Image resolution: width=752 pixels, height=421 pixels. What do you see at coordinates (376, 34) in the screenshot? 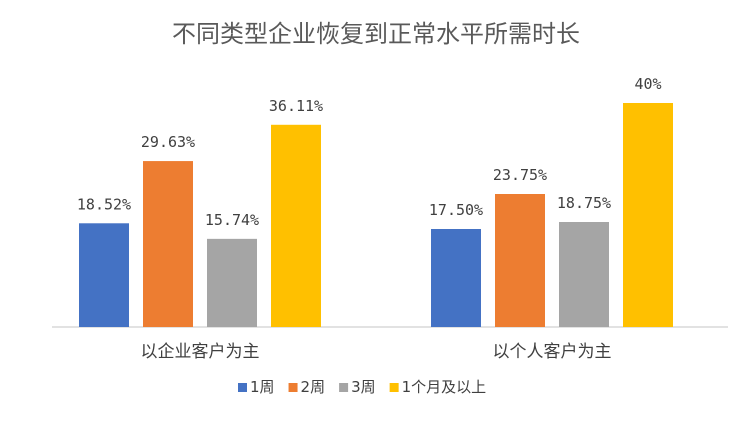
I see `chart-title: 不同类型企业恢复到正常水平所需时长` at bounding box center [376, 34].